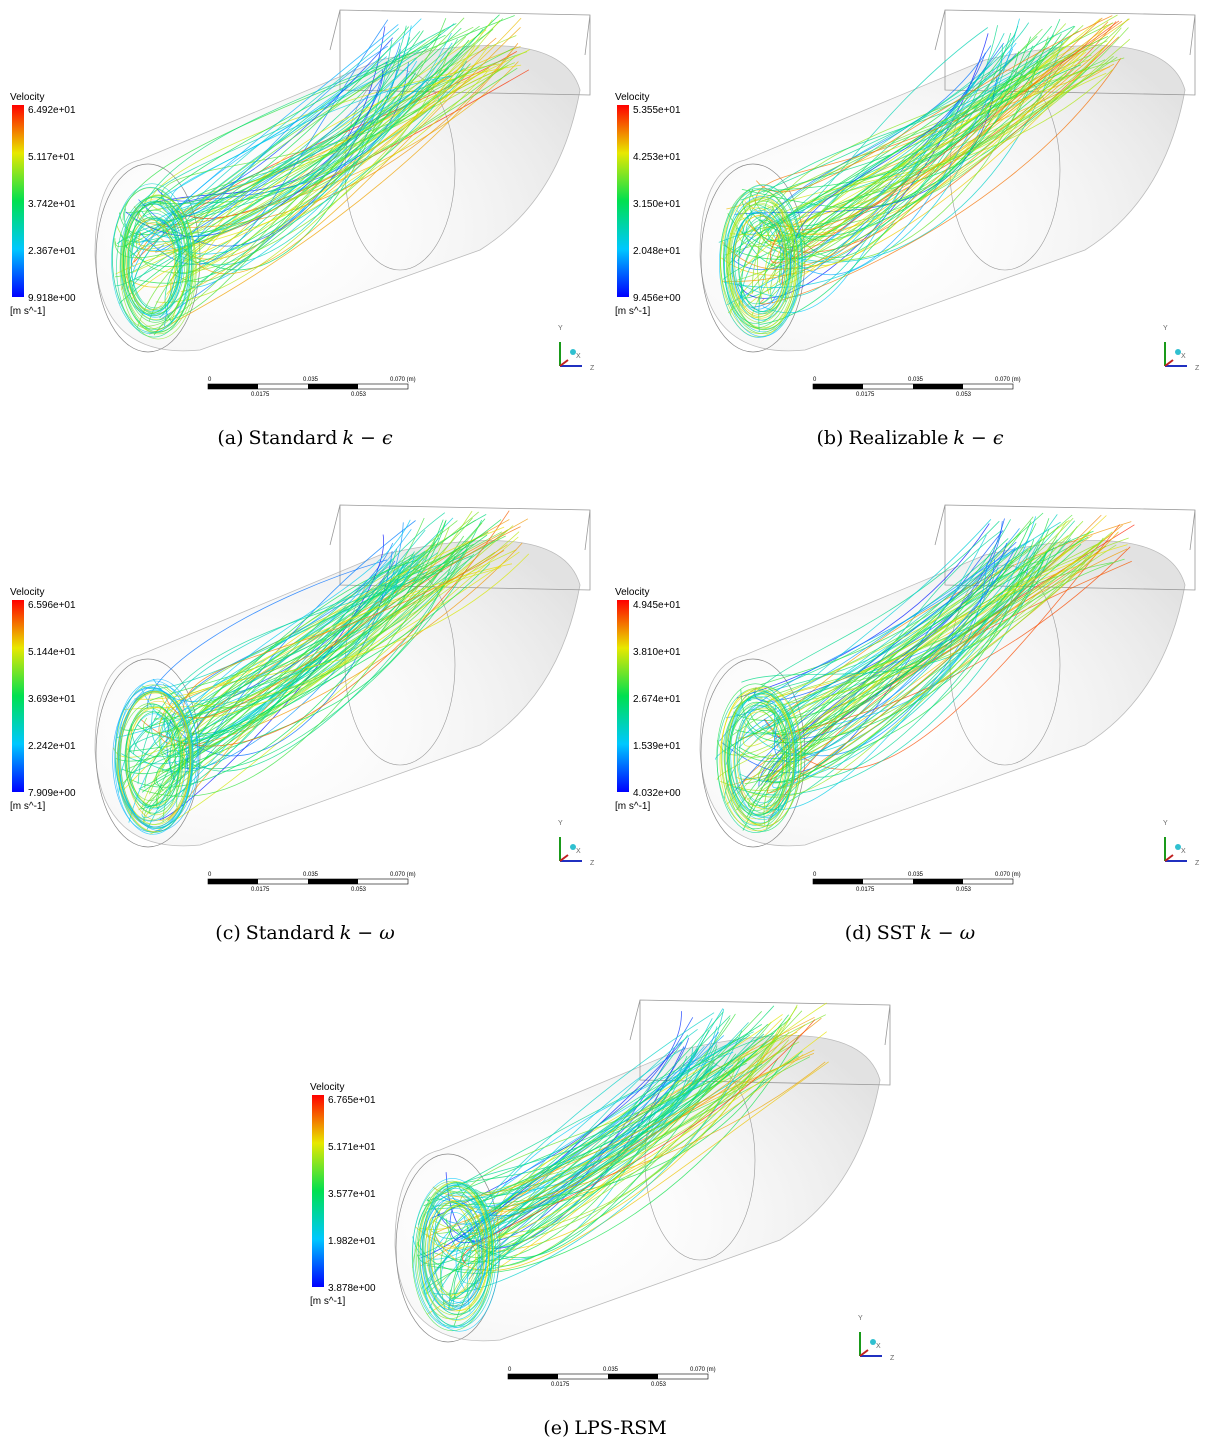 The image size is (1206, 1447). What do you see at coordinates (293, 438) in the screenshot?
I see `caption-text: Standard` at bounding box center [293, 438].